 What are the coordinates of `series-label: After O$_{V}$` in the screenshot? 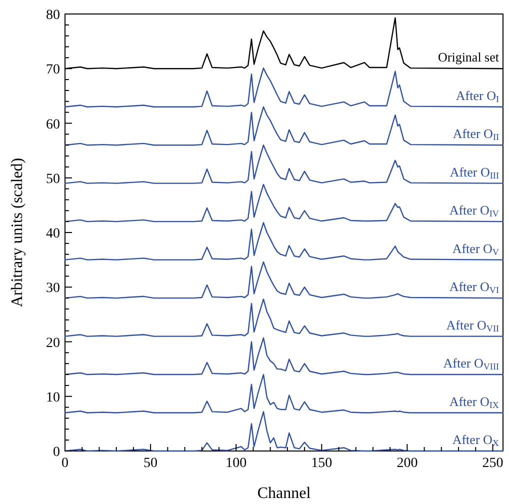 It's located at (476, 248).